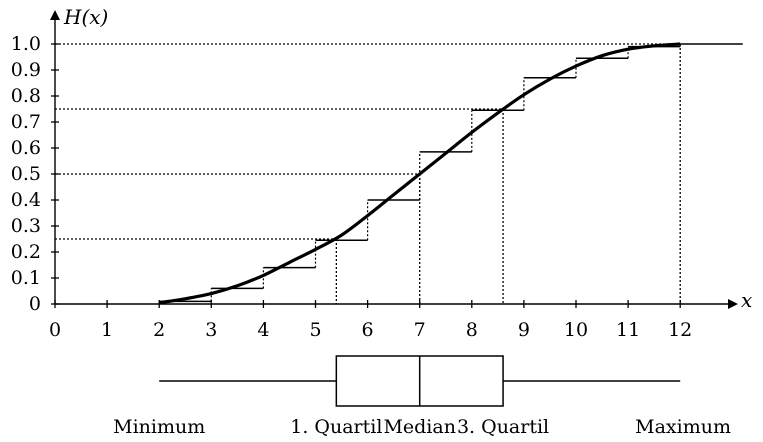 The width and height of the screenshot is (763, 442). What do you see at coordinates (733, 304) in the screenshot?
I see `x-axis-arrow` at bounding box center [733, 304].